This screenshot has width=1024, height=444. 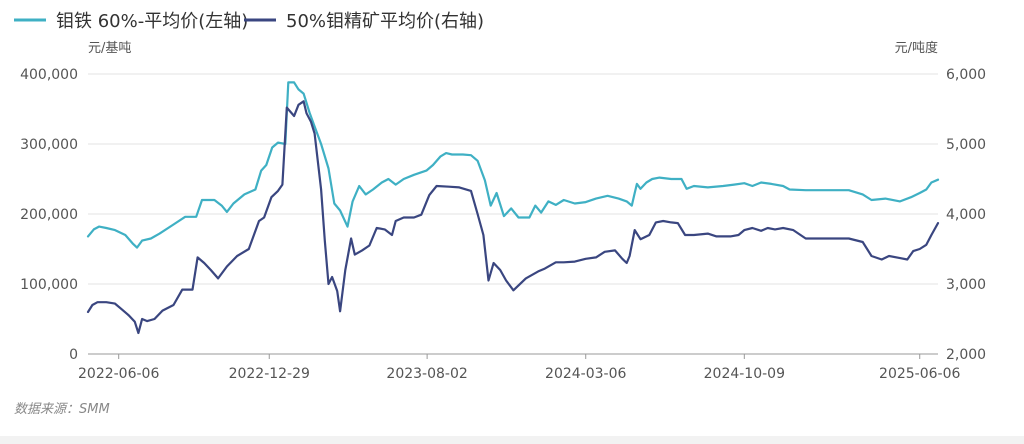 I want to click on legend: 钼铁 60%-平均价(左轴) 50%钼精矿平均价(右轴), so click(x=249, y=21).